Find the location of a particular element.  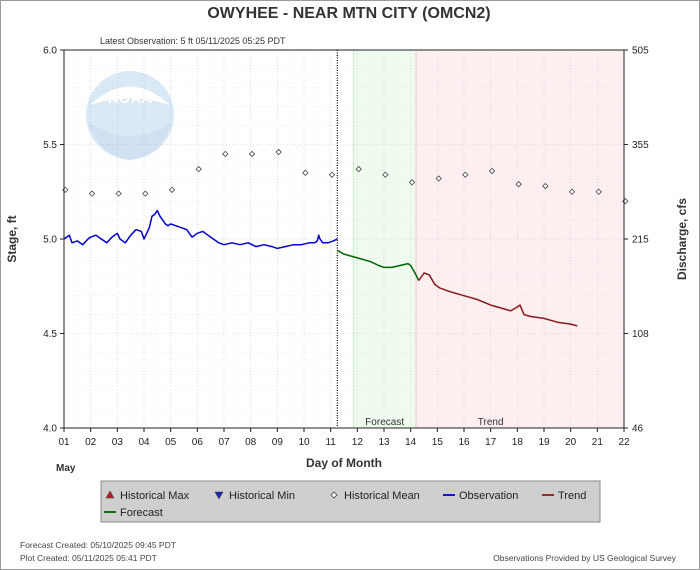

y-tick-label-left: 5.0 is located at coordinates (50, 240).